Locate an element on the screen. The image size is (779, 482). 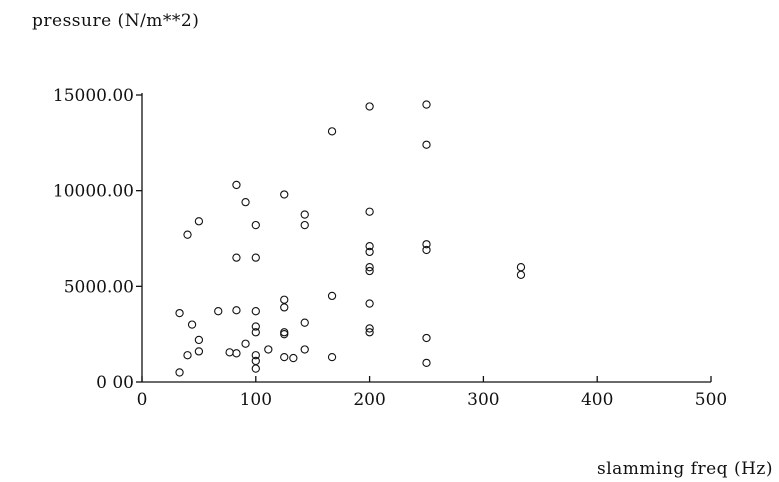
x-tick-label: 500 is located at coordinates (711, 400).